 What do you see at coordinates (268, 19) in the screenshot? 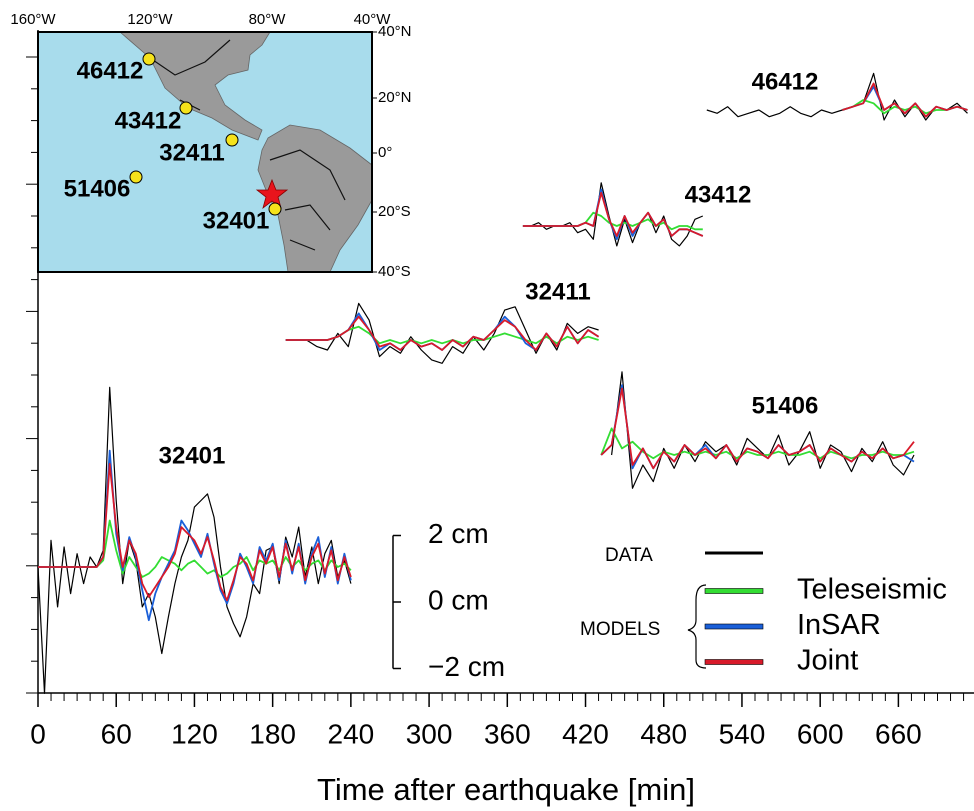
I see `map-lon-label: 80°W` at bounding box center [268, 19].